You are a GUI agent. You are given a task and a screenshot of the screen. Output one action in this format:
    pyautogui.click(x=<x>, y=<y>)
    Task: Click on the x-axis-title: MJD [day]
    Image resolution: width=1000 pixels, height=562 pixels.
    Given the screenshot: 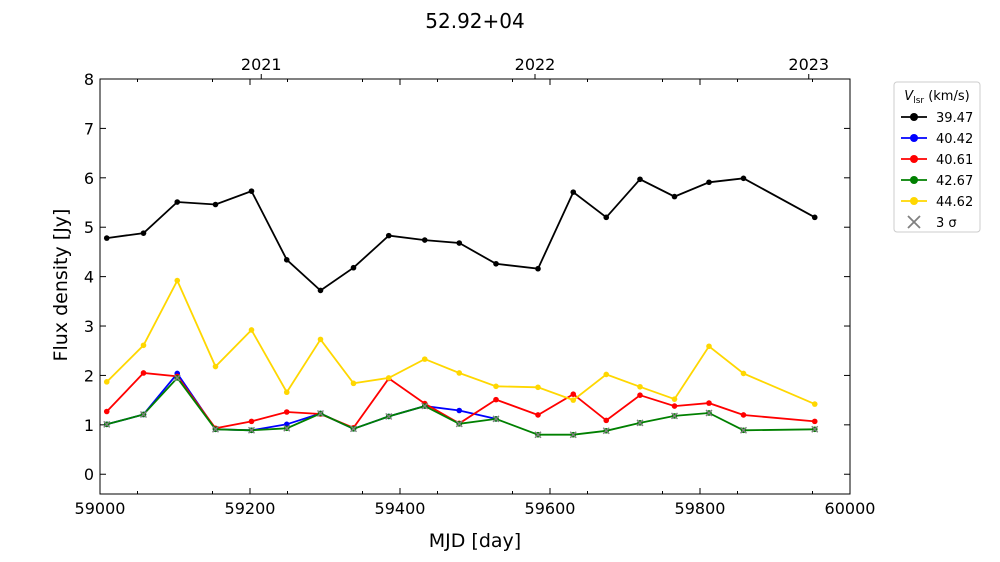 What is the action you would take?
    pyautogui.click(x=475, y=541)
    